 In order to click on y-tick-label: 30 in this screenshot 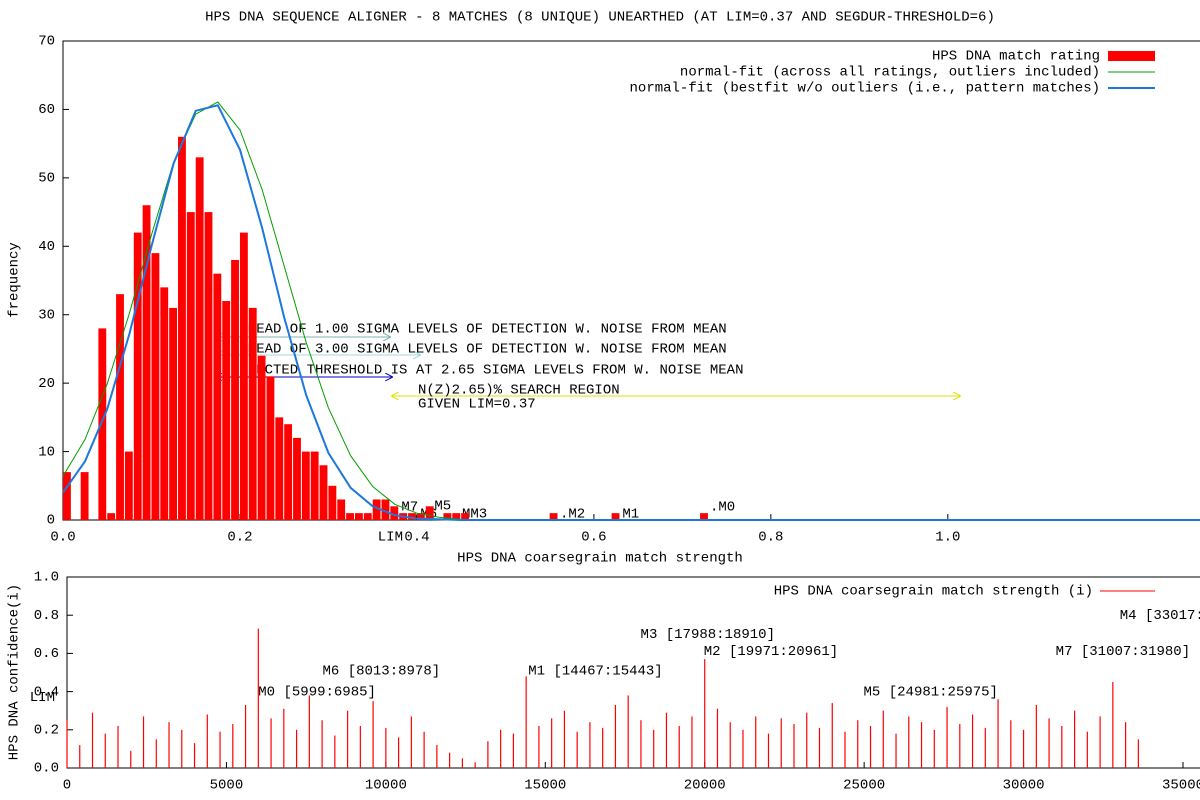, I will do `click(46, 315)`.